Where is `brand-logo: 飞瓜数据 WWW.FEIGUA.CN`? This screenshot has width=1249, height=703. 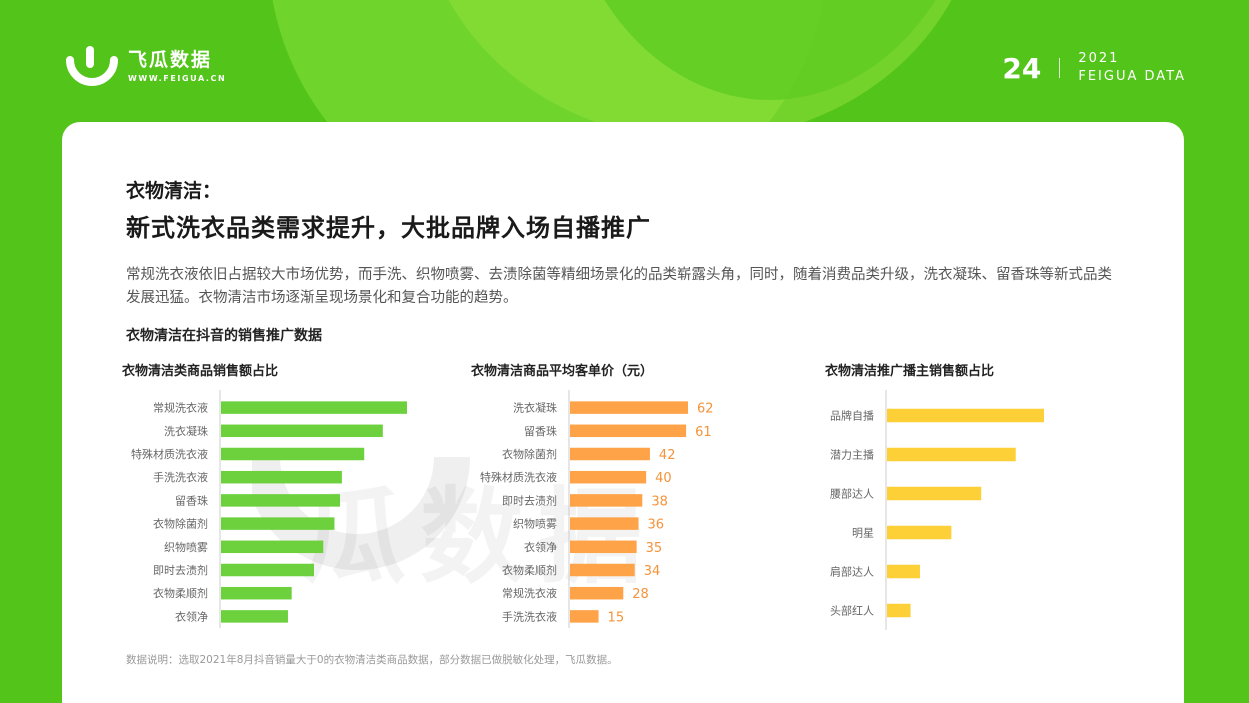
brand-logo: 飞瓜数据 WWW.FEIGUA.CN is located at coordinates (146, 66).